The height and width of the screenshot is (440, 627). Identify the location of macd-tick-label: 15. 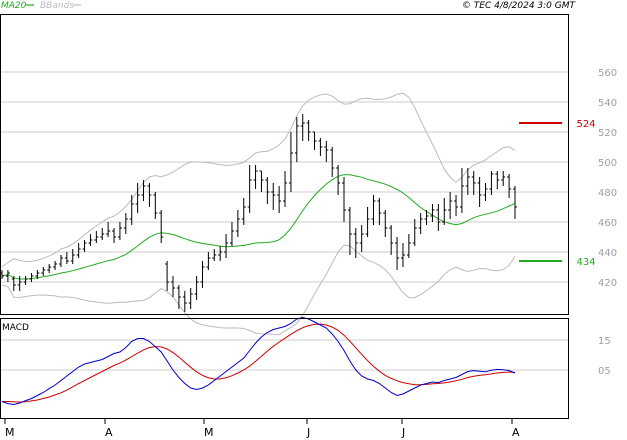
(604, 341).